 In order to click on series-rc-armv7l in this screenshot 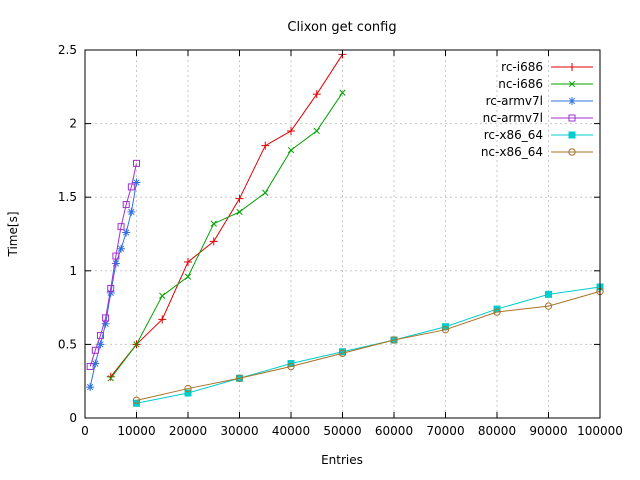, I will do `click(113, 285)`.